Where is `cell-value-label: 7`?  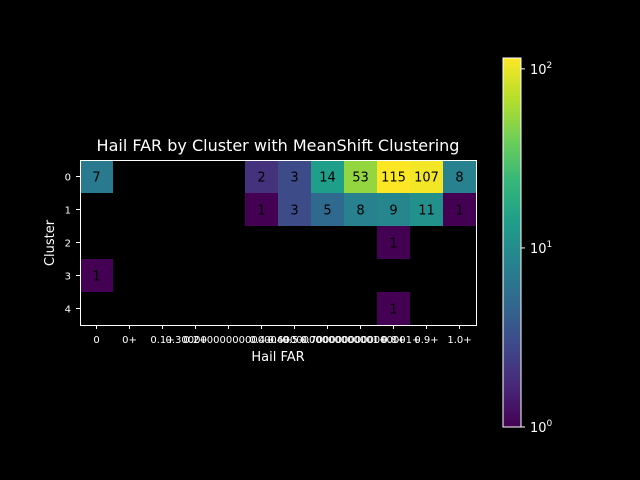
cell-value-label: 7 is located at coordinates (96, 178).